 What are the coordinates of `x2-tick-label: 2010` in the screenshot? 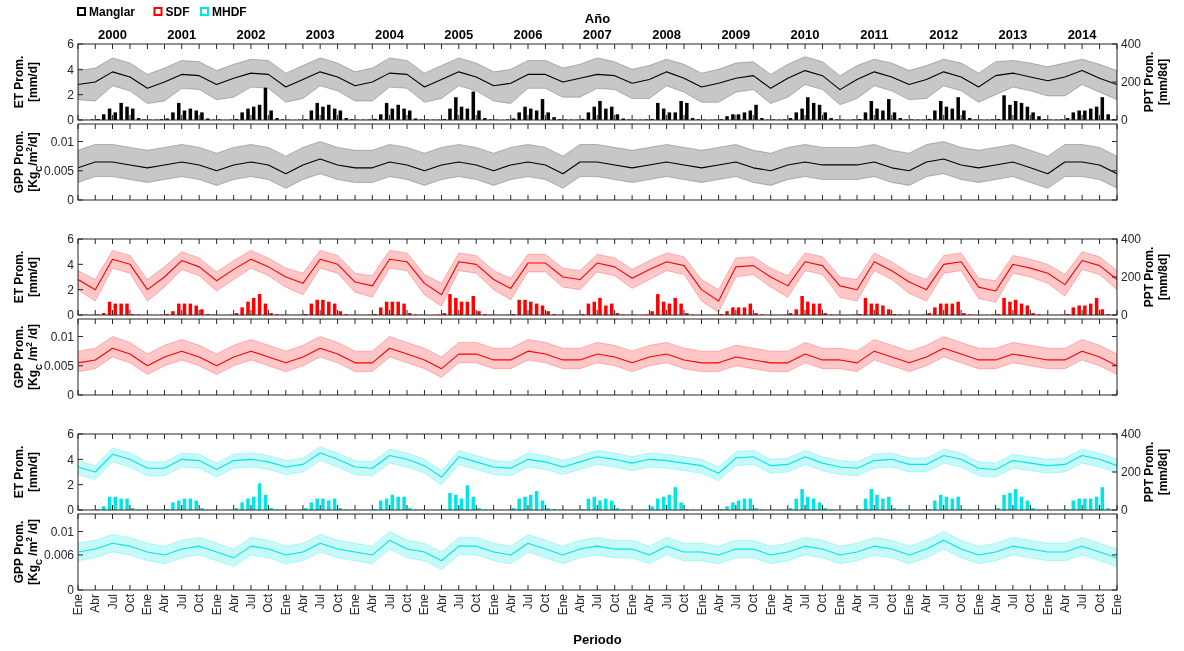 It's located at (805, 34).